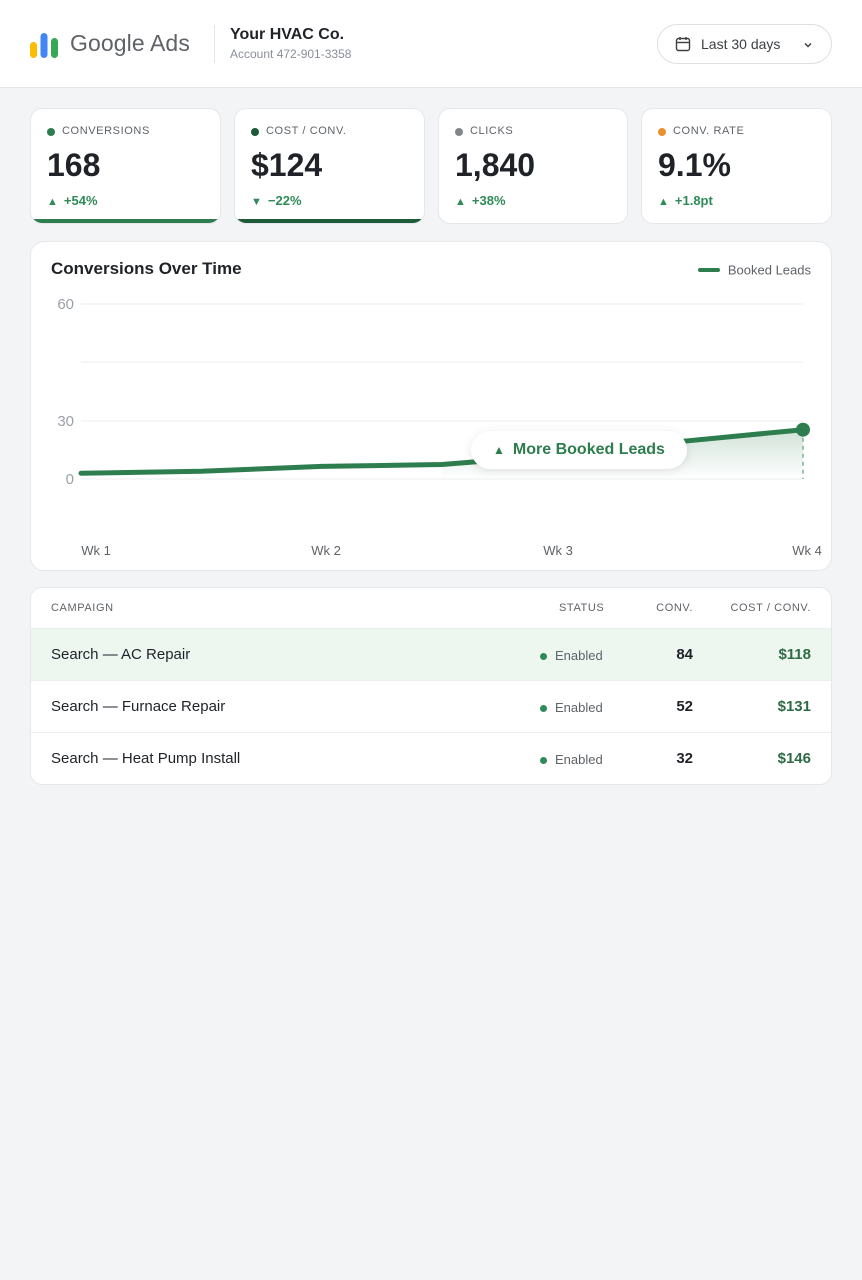 The image size is (862, 1280). What do you see at coordinates (741, 44) in the screenshot?
I see `date-range-label: Last 30 days` at bounding box center [741, 44].